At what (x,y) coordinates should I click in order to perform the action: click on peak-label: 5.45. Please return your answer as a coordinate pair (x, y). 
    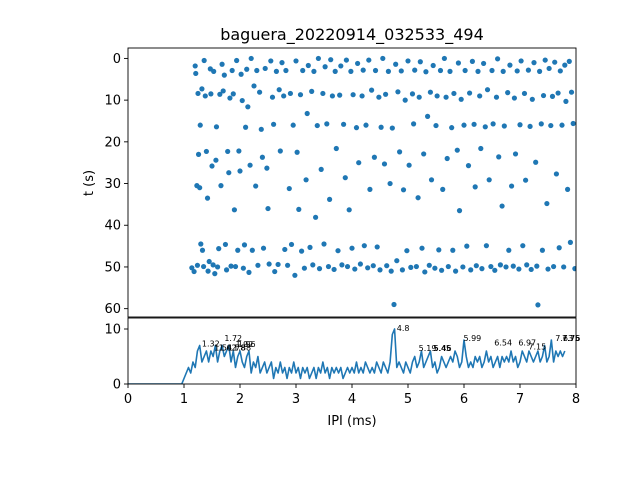
    Looking at the image, I should click on (442, 348).